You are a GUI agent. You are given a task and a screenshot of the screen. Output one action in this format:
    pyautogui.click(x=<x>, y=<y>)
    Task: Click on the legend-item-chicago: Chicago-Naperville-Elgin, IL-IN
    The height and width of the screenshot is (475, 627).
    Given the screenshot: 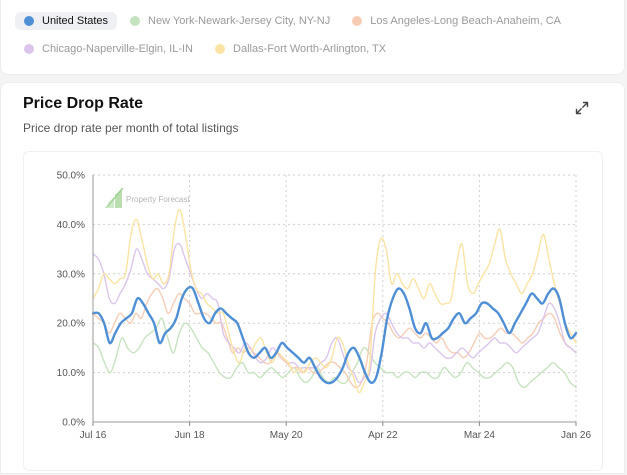 What is the action you would take?
    pyautogui.click(x=108, y=49)
    